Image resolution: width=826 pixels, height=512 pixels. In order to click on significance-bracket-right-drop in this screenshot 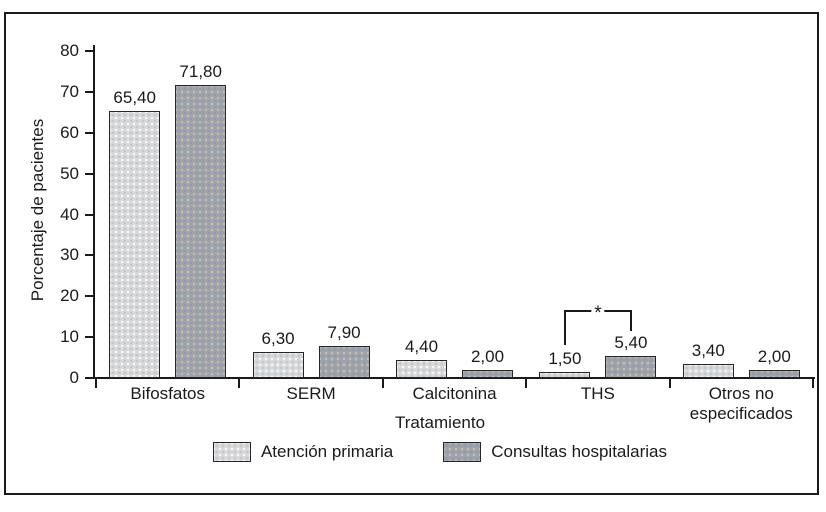, I will do `click(630, 320)`.